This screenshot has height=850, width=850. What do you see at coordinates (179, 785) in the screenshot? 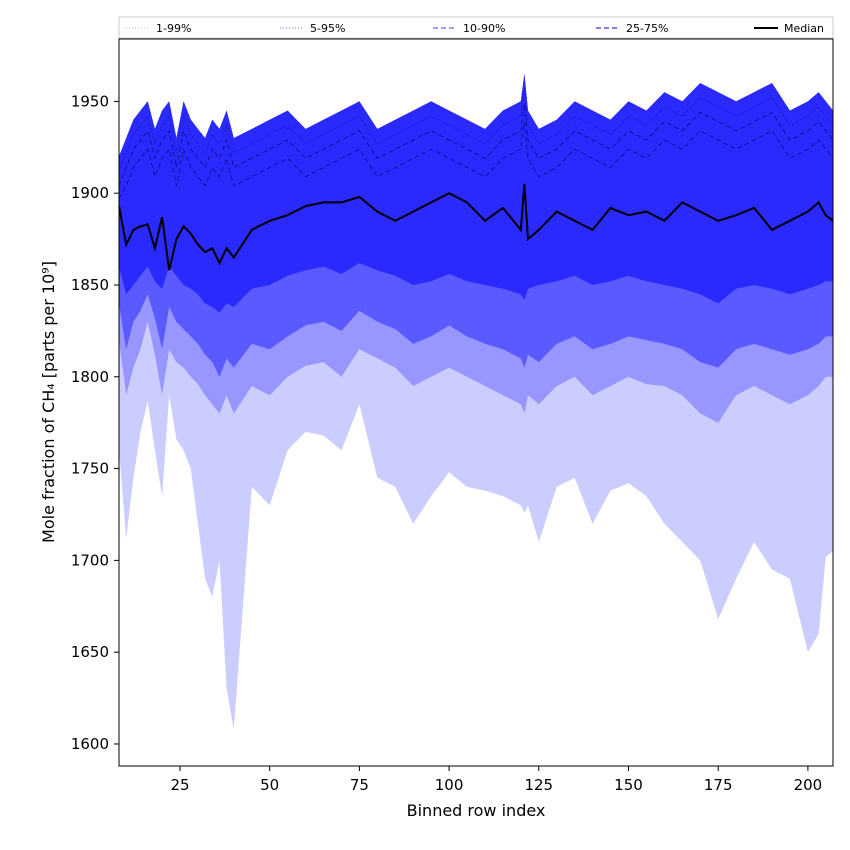
I see `x-tick-label: 25` at bounding box center [179, 785].